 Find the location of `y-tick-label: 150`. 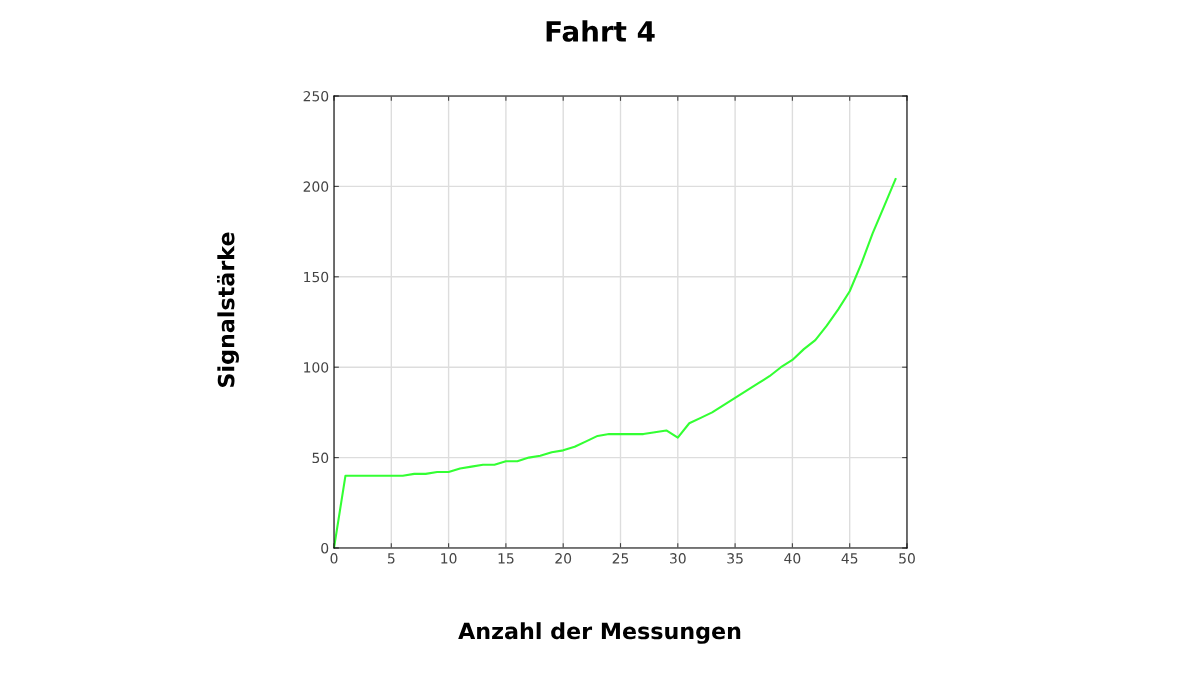

y-tick-label: 150 is located at coordinates (316, 277).